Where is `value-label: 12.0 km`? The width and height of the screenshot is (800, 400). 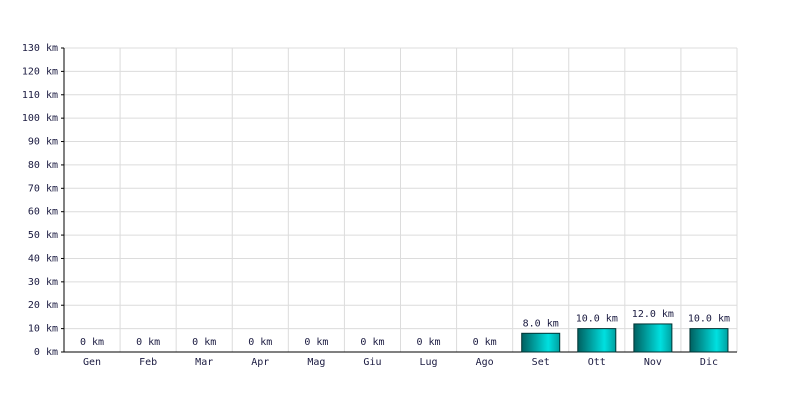 value-label: 12.0 km is located at coordinates (653, 314).